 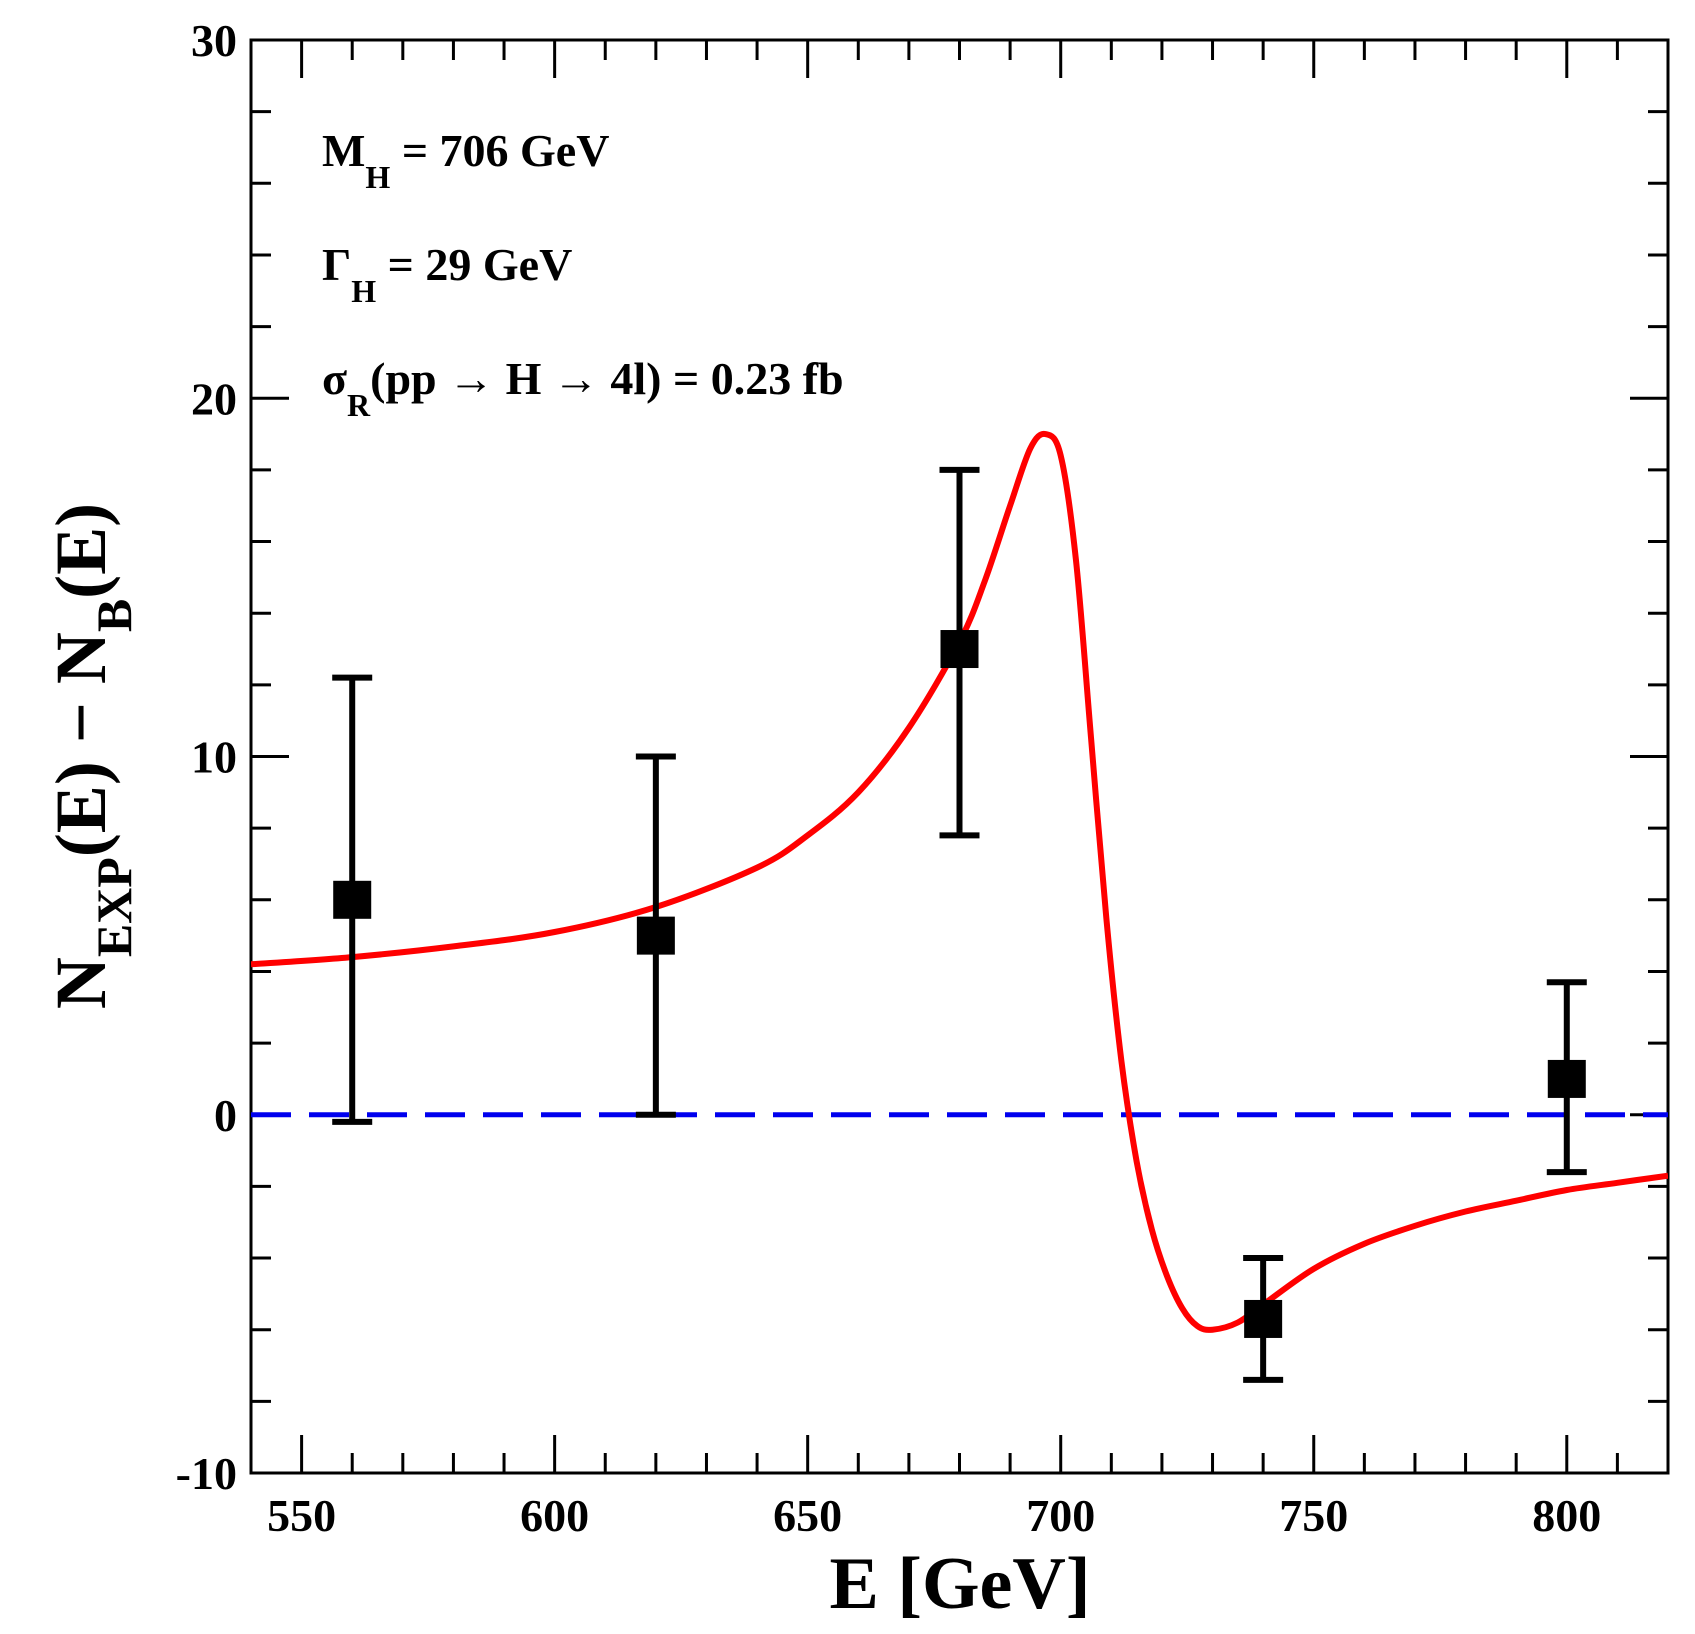 What do you see at coordinates (1566, 1515) in the screenshot?
I see `x-tick-label: 800` at bounding box center [1566, 1515].